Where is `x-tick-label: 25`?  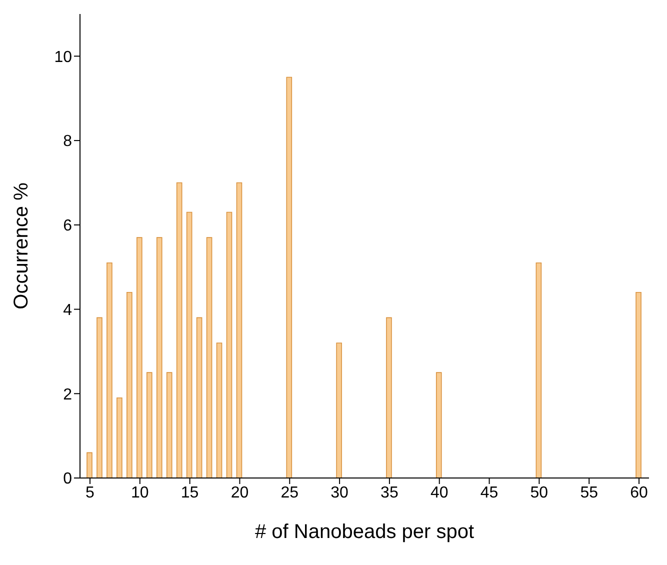
x-tick-label: 25 is located at coordinates (289, 493).